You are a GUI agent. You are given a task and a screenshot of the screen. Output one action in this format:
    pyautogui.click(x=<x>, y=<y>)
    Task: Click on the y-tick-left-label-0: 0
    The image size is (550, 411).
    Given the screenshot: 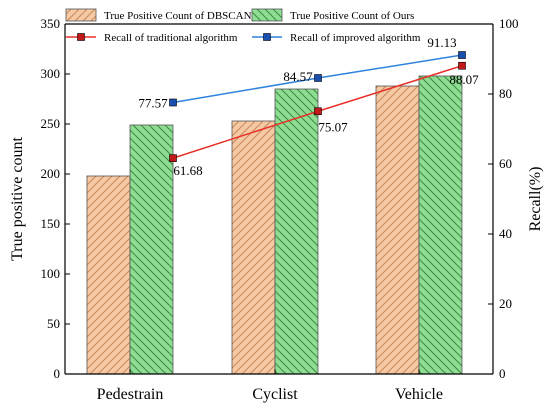 What is the action you would take?
    pyautogui.click(x=57, y=373)
    